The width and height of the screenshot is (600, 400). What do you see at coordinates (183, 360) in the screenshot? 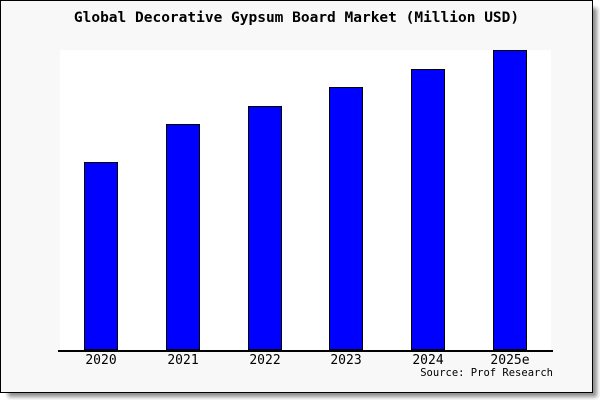
I see `x-tick-label-2021: 2021` at bounding box center [183, 360].